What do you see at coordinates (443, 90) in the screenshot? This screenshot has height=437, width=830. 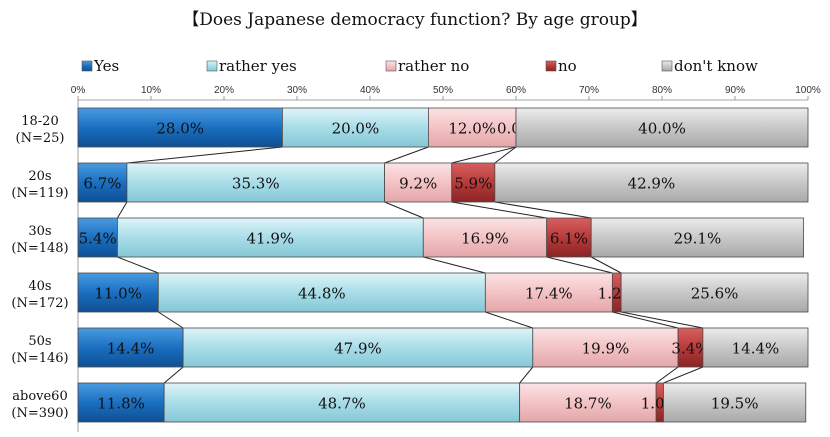 I see `x-tick-label: 50%` at bounding box center [443, 90].